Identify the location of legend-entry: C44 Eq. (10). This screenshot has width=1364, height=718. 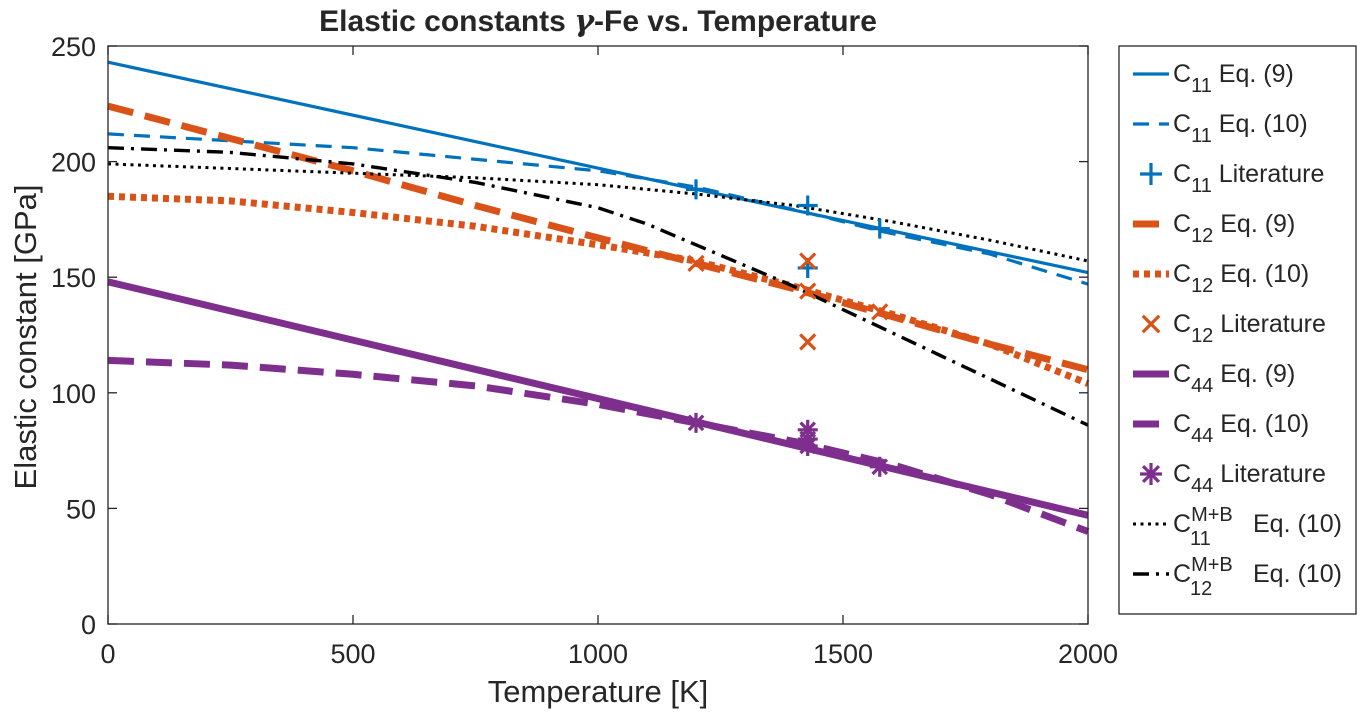
(1221, 428).